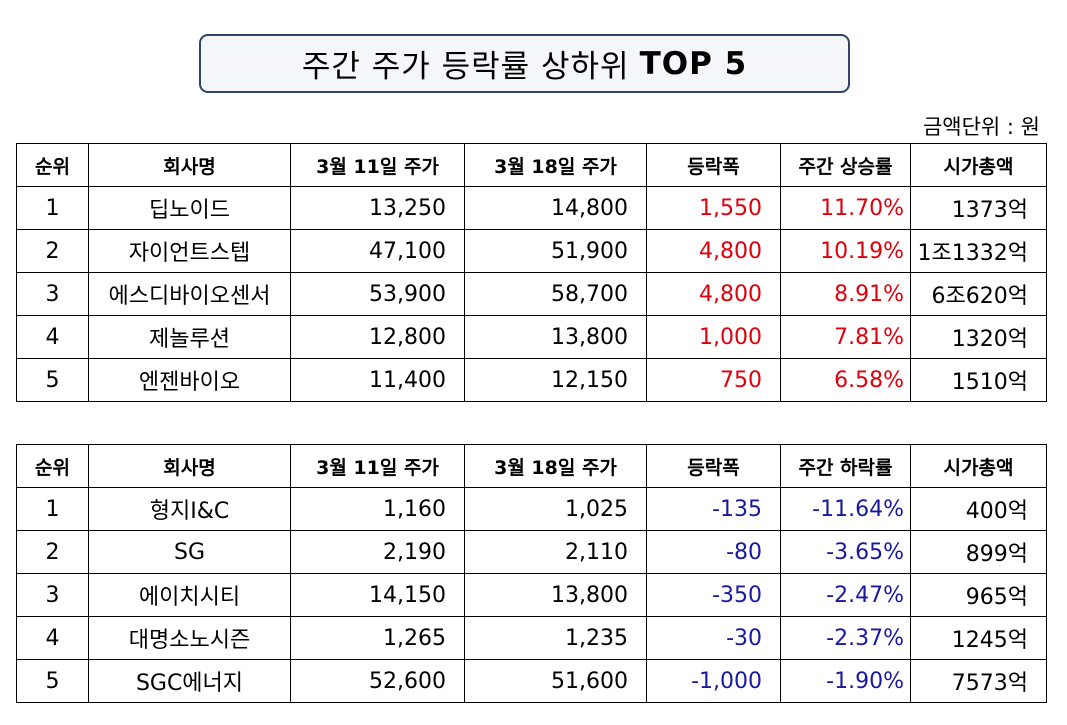 The image size is (1067, 725). Describe the element at coordinates (377, 294) in the screenshot. I see `price-mar11-cell: 53,900` at that location.